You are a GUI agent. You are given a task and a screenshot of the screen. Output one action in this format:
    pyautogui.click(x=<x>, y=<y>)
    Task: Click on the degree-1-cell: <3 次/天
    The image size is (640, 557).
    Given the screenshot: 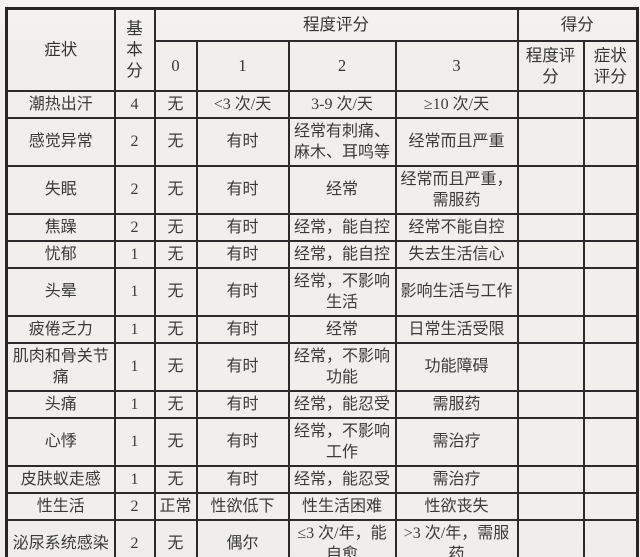 What is the action you would take?
    pyautogui.click(x=242, y=104)
    